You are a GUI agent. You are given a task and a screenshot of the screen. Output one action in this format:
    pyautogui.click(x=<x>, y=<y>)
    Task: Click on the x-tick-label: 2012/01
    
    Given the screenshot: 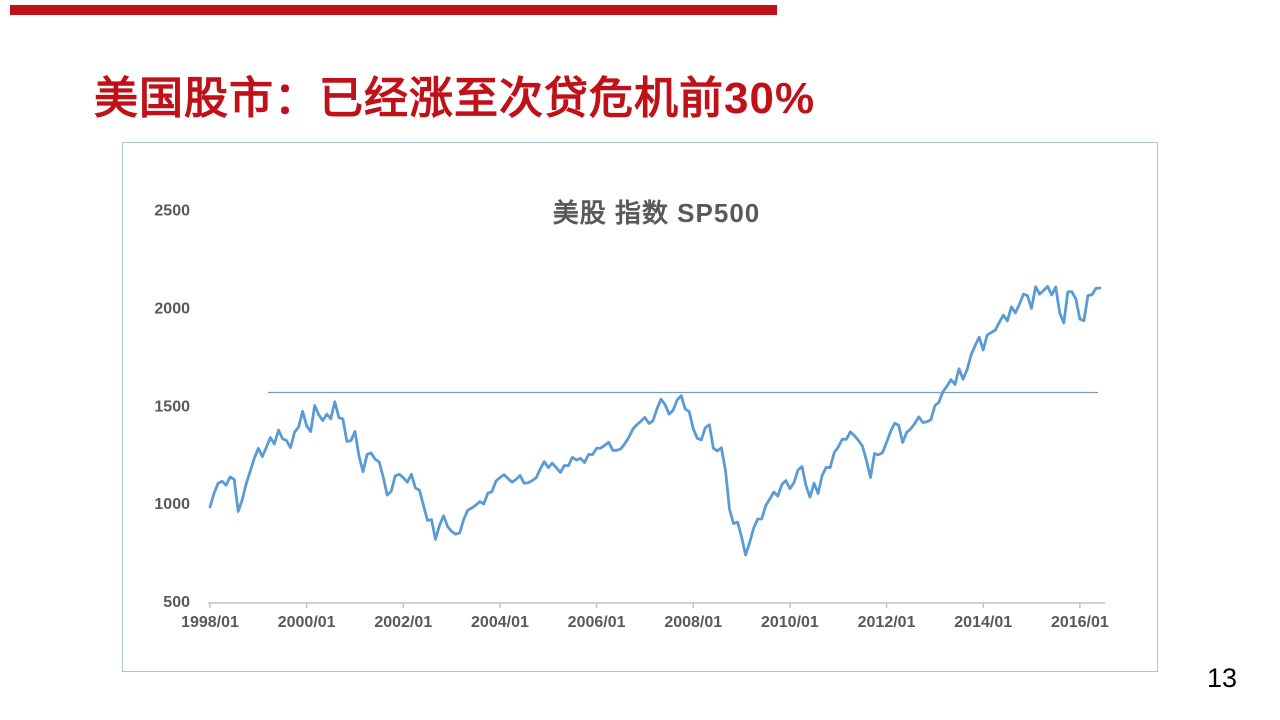 What is the action you would take?
    pyautogui.click(x=887, y=622)
    